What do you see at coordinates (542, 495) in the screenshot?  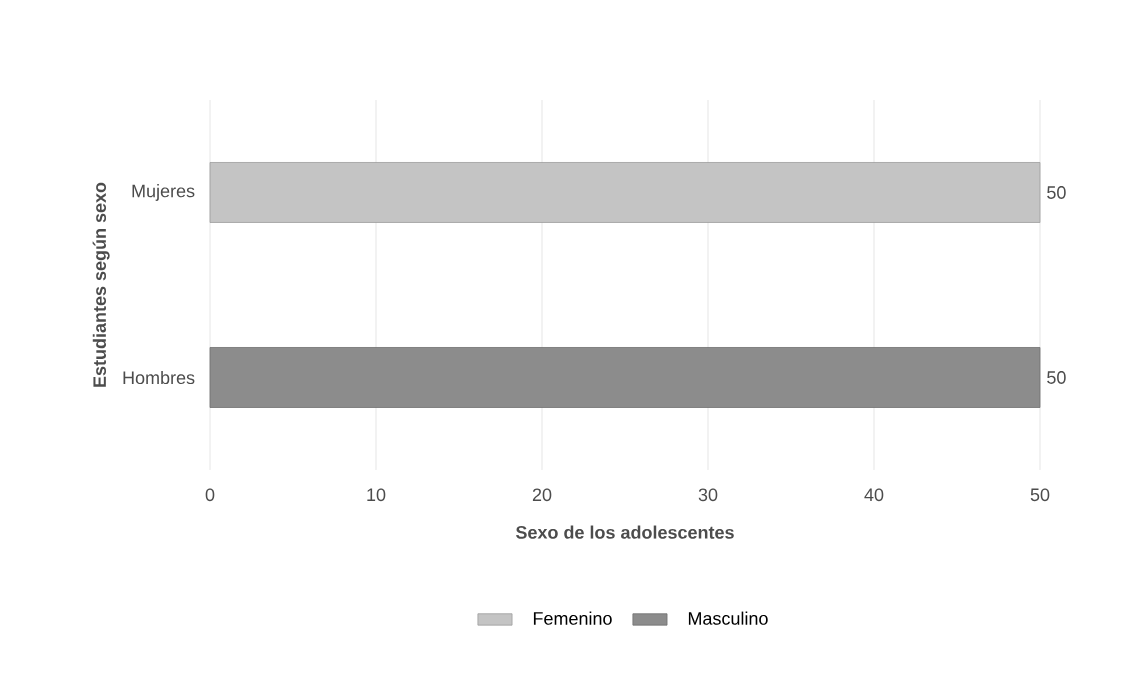 I see `x-tick-label: 20` at bounding box center [542, 495].